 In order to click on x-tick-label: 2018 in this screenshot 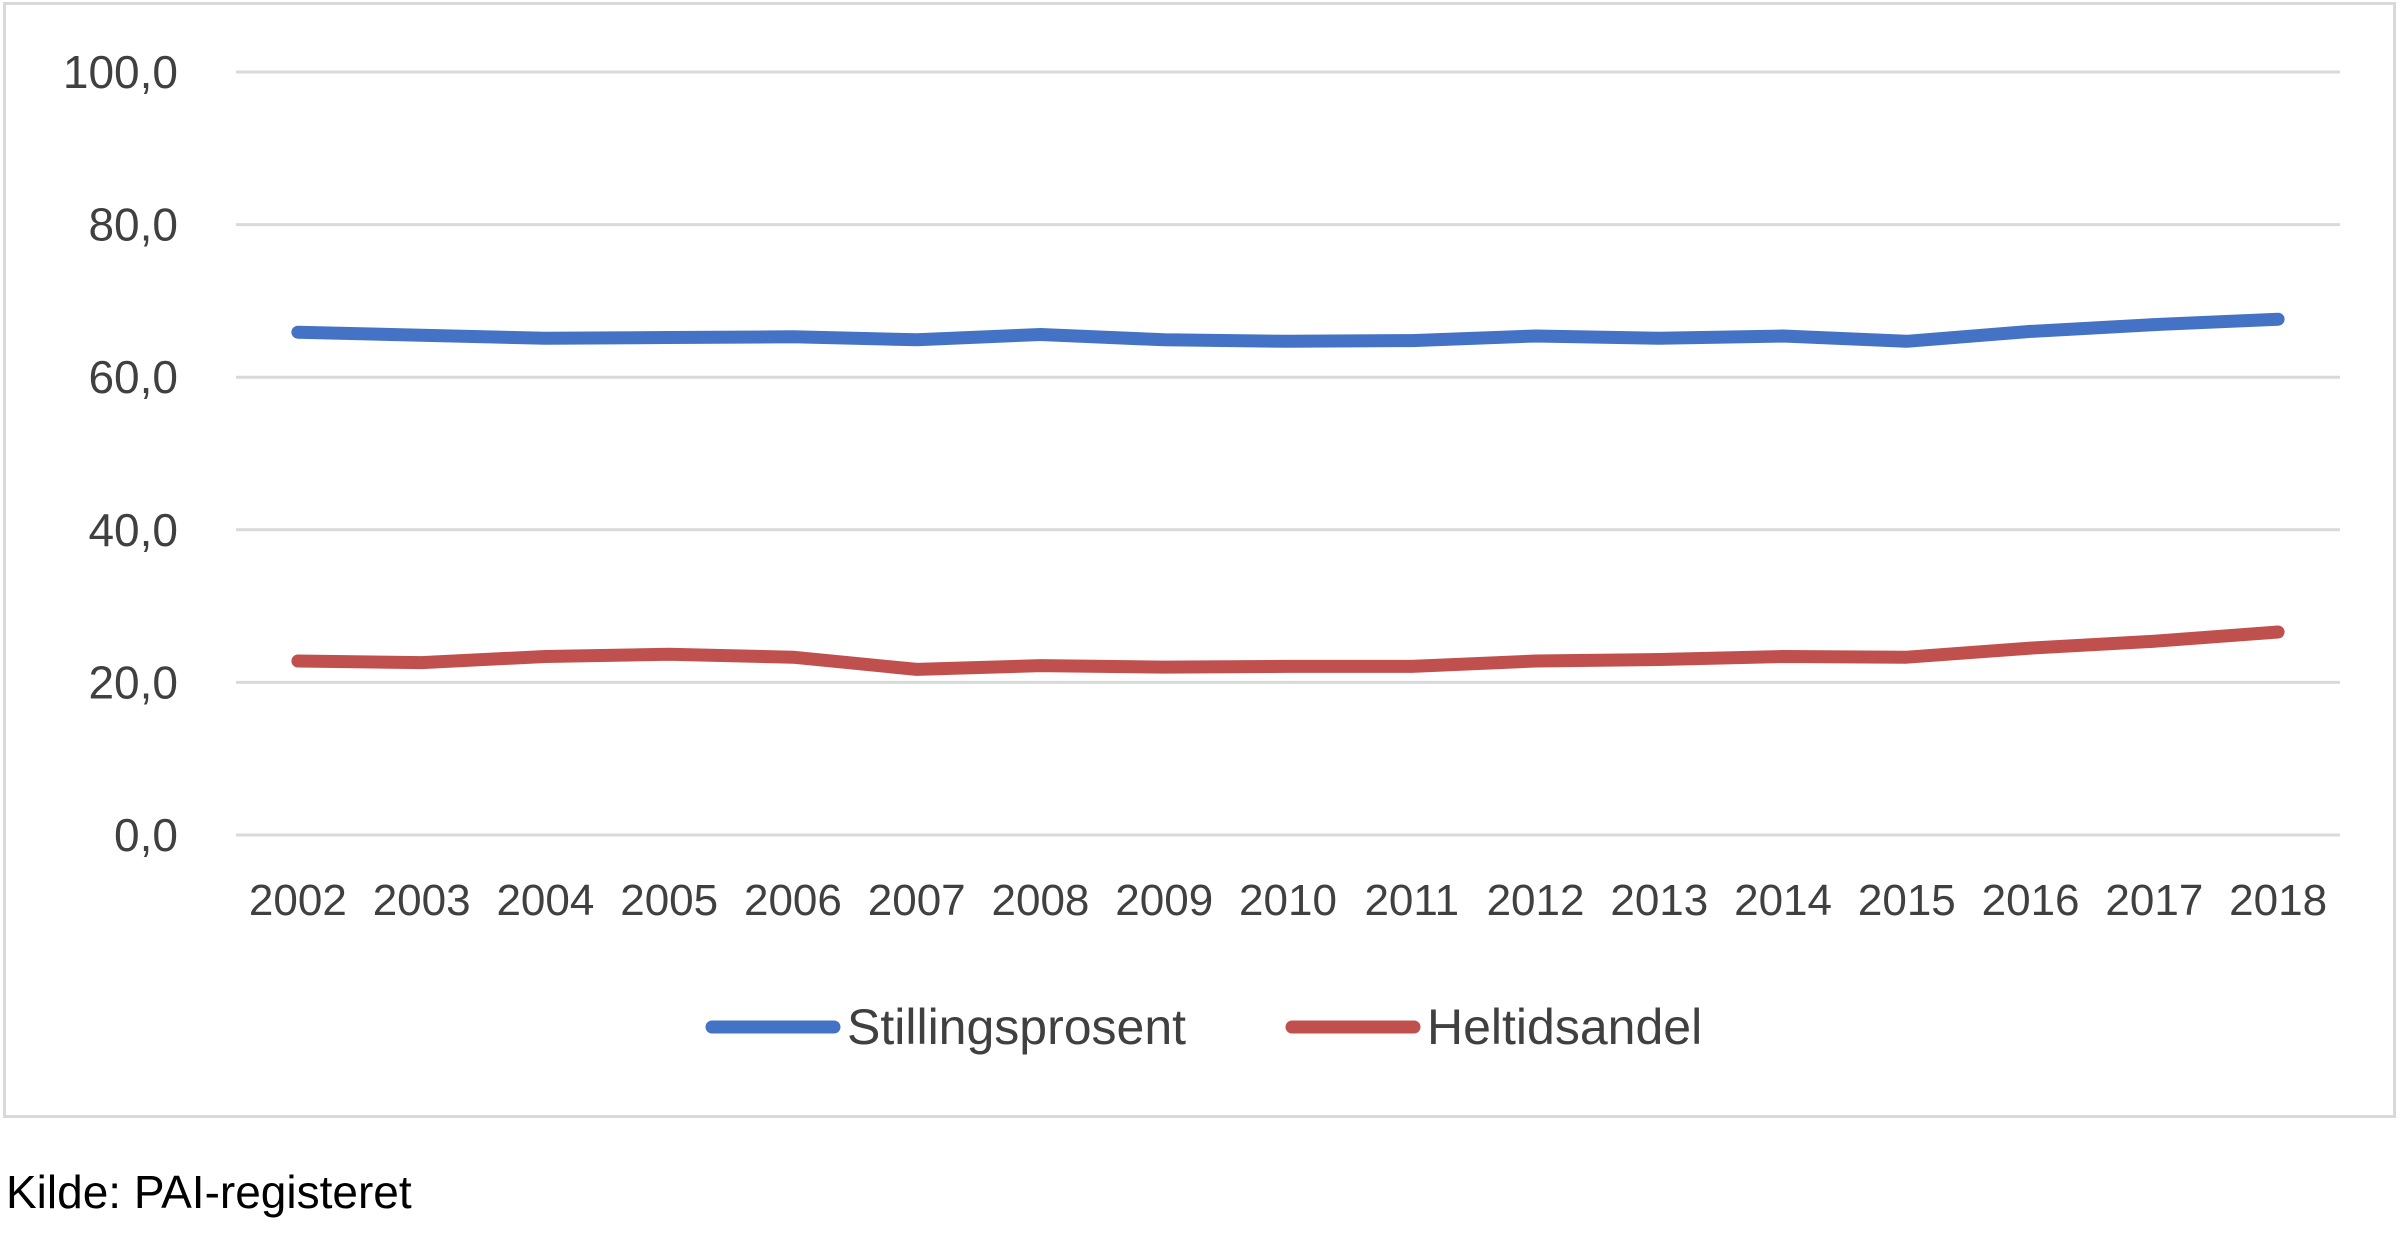, I will do `click(2278, 900)`.